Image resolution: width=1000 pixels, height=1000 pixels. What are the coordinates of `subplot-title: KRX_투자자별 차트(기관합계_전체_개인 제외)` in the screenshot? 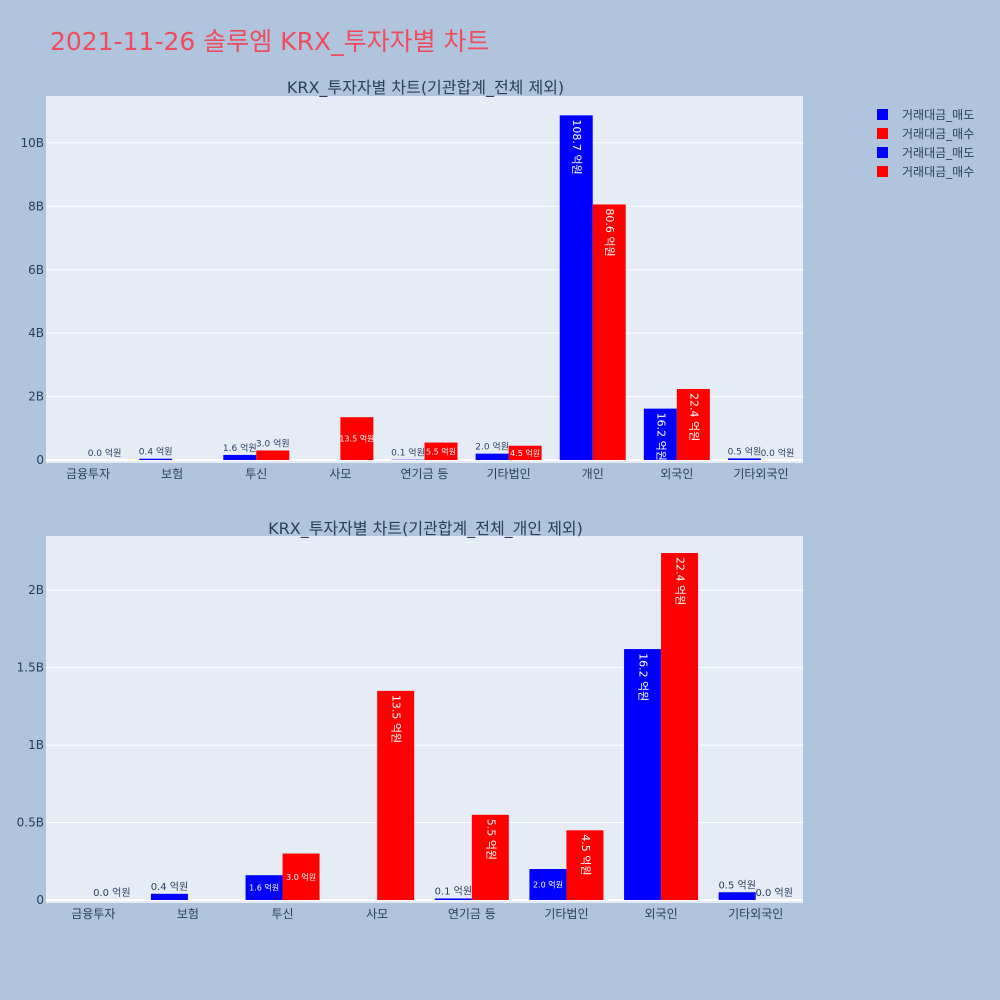 It's located at (425, 529).